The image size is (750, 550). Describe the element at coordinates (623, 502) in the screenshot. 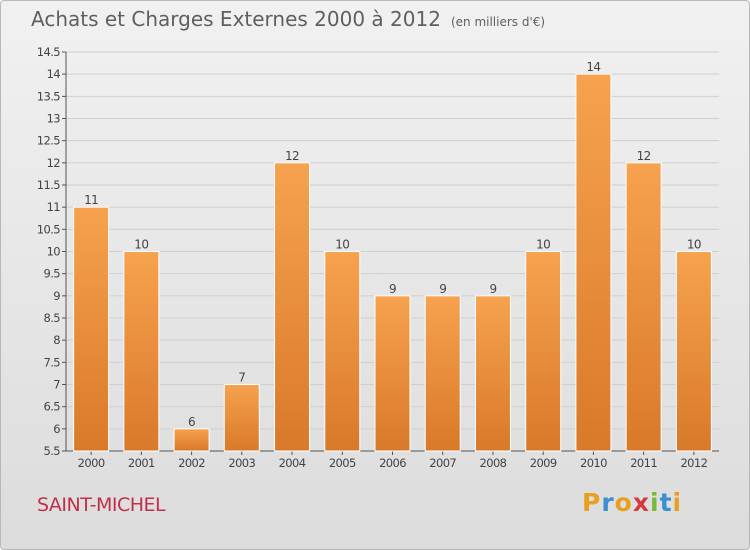

I see `logo-letter: o` at that location.